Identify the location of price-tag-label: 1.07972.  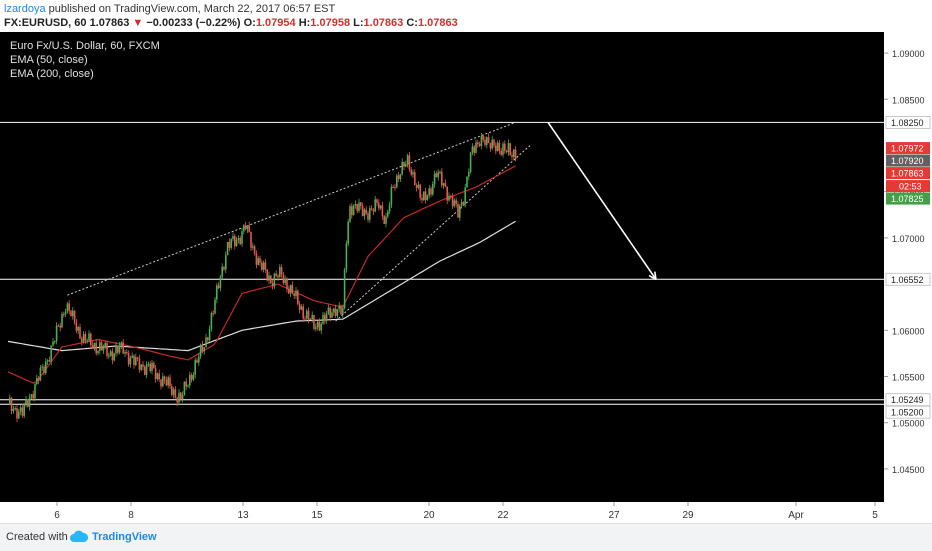
(907, 149).